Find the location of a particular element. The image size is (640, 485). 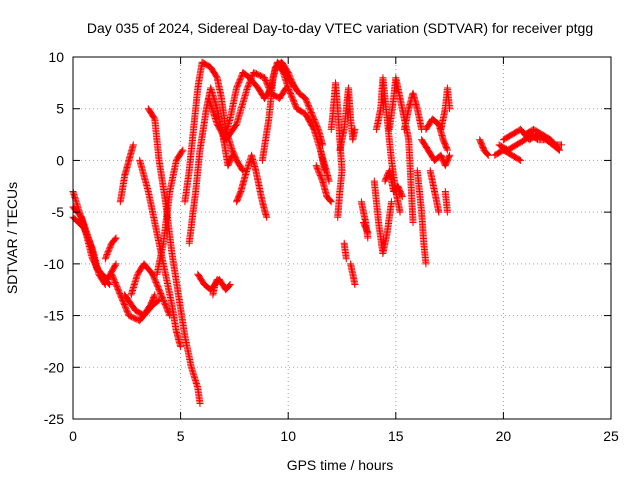

x-tick-label: 5 is located at coordinates (181, 436).